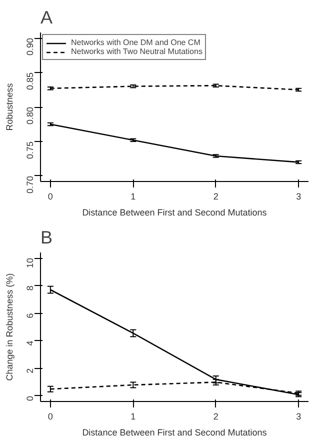 The image size is (320, 440). Describe the element at coordinates (30, 263) in the screenshot. I see `y-tick-label: 10` at that location.